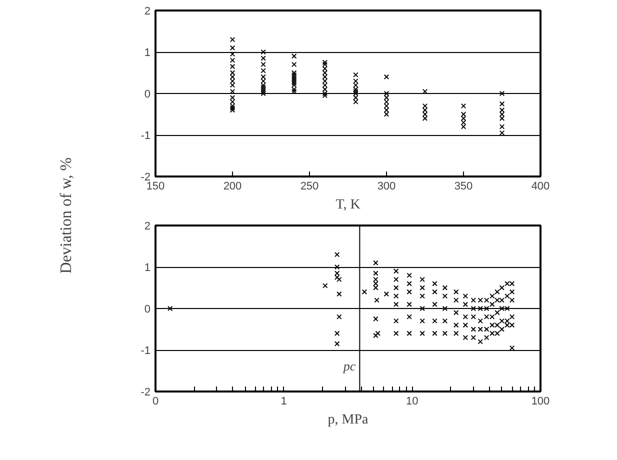 This screenshot has width=617, height=460. Describe the element at coordinates (386, 186) in the screenshot. I see `x-tick-label: 300` at that location.